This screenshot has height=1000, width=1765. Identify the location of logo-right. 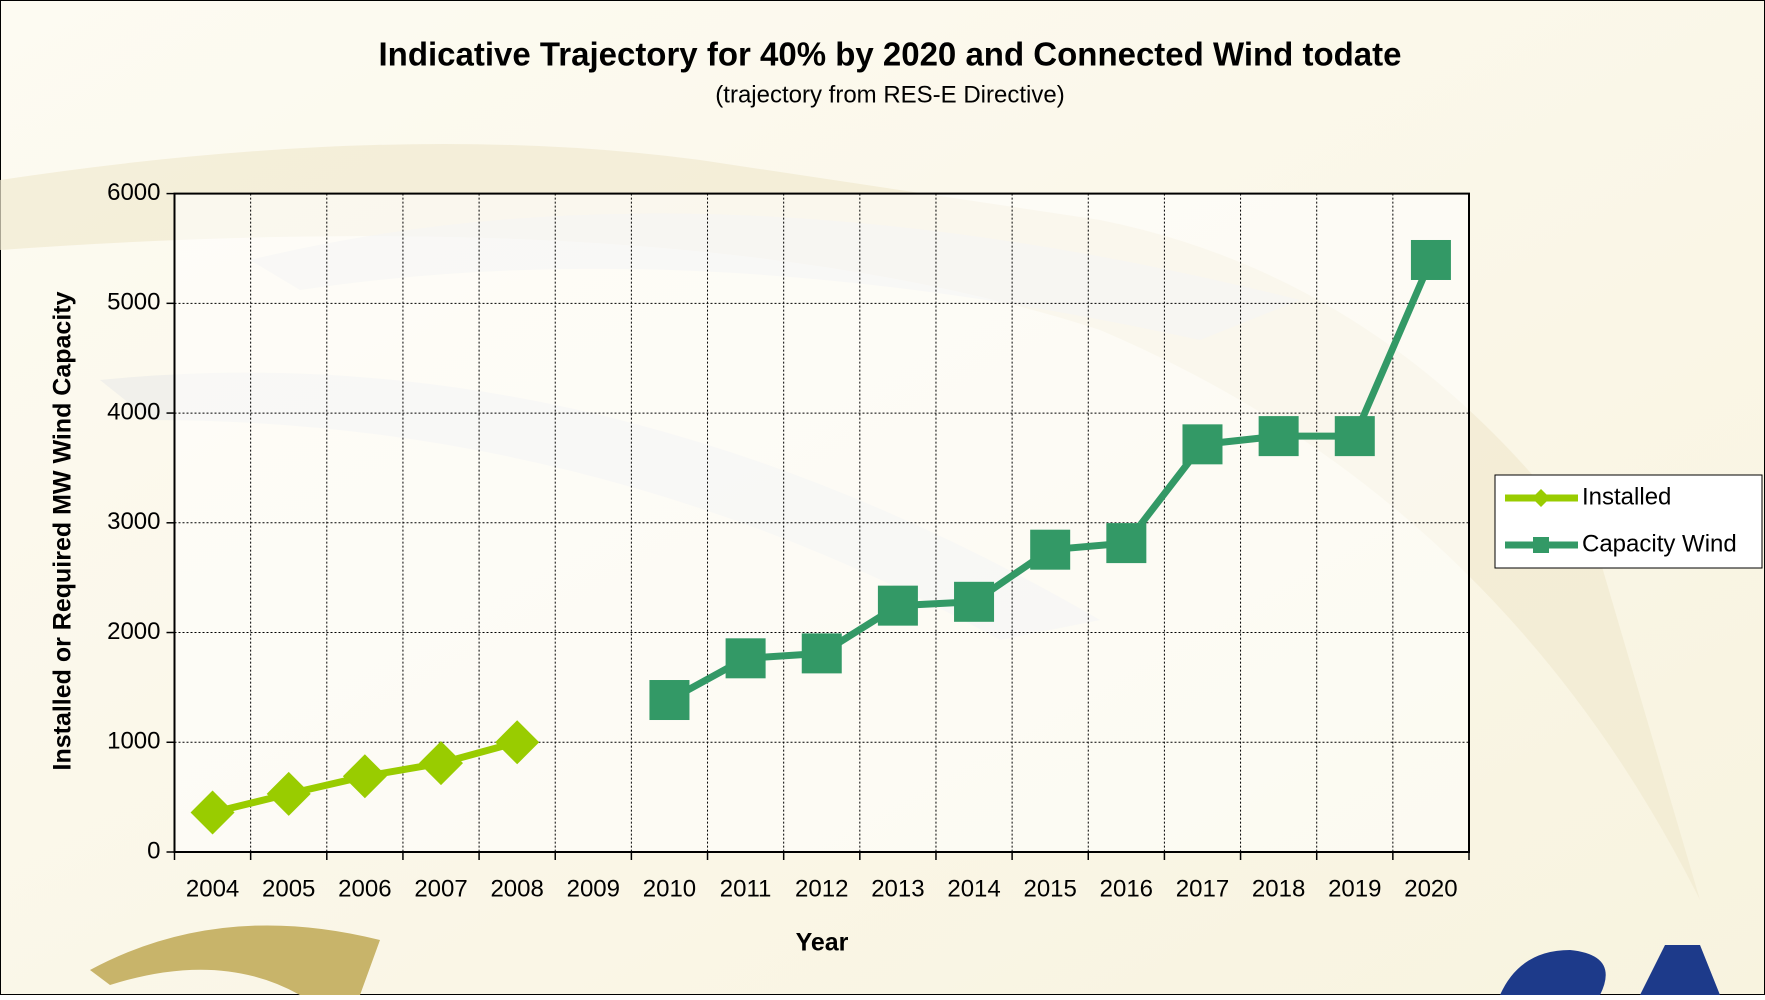
(1610, 970).